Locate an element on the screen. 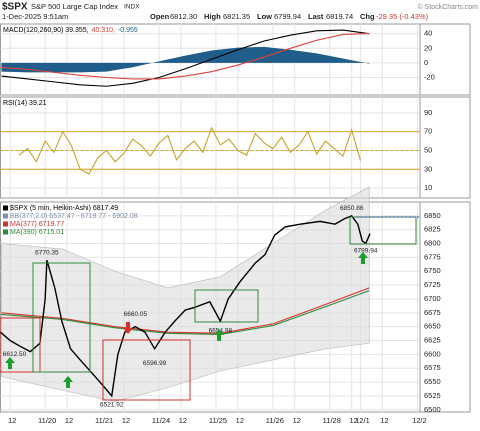 The width and height of the screenshot is (480, 431). legend-text: MA(377) 6719.77 is located at coordinates (37, 224).